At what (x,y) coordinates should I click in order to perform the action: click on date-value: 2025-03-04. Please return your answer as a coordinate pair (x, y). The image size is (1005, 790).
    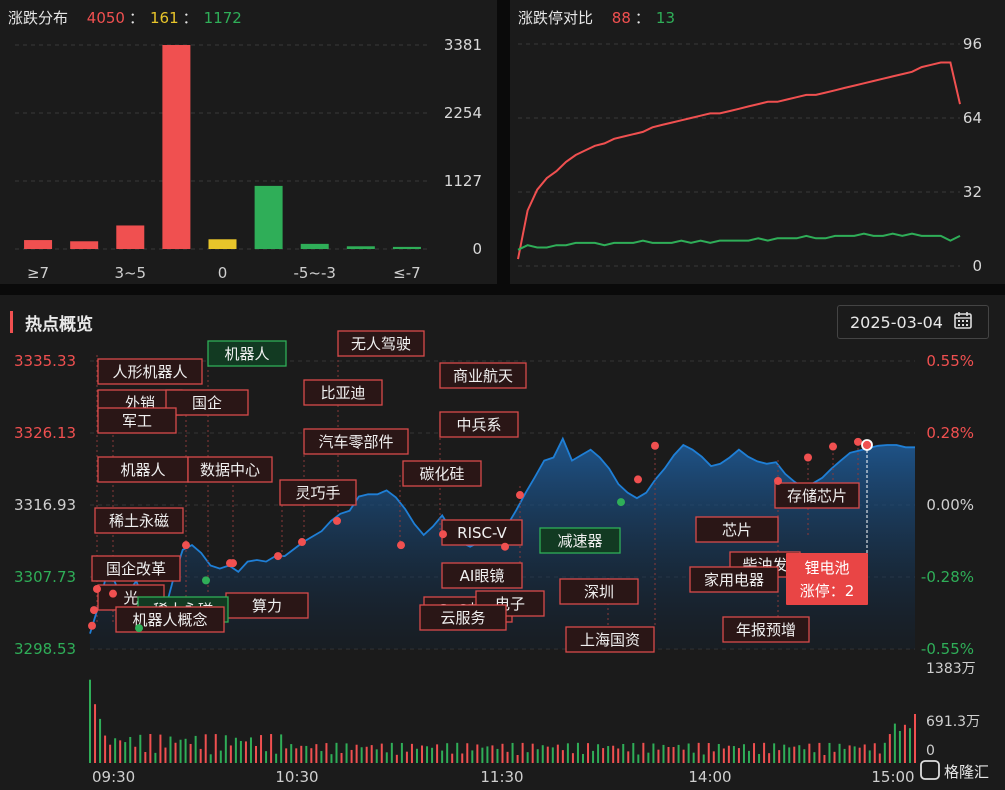
    Looking at the image, I should click on (896, 322).